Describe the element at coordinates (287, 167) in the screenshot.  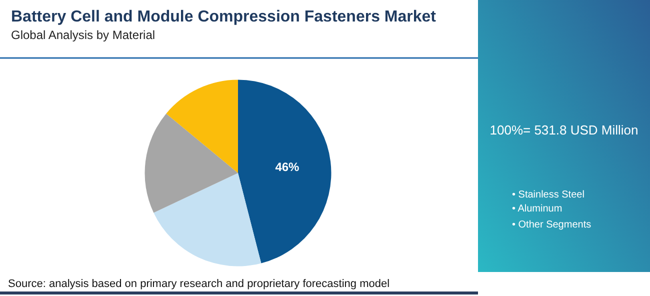
I see `data-label: 46%` at that location.